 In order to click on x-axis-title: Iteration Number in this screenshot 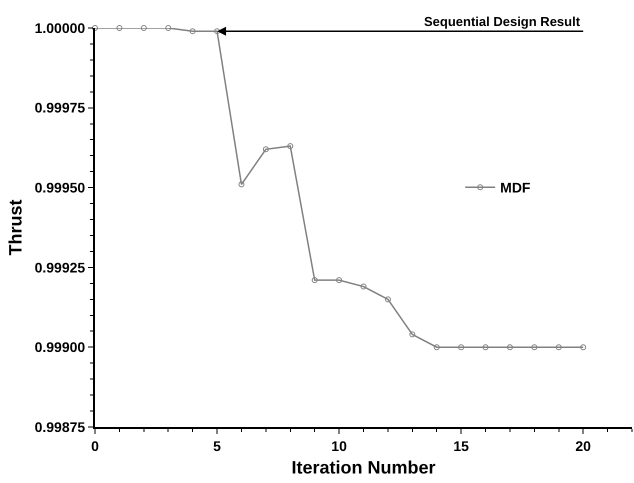, I will do `click(363, 467)`.